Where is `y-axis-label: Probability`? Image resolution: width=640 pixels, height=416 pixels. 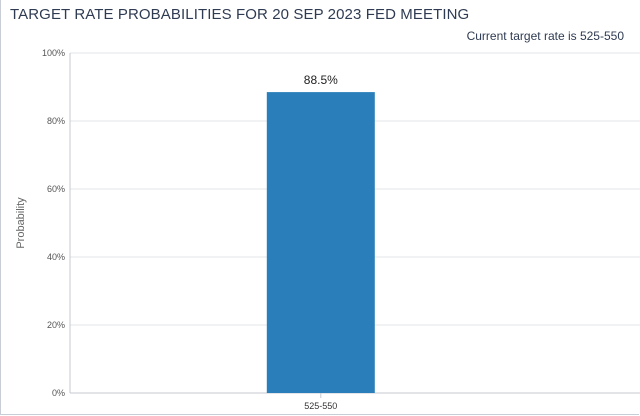 y-axis-label: Probability is located at coordinates (21, 223).